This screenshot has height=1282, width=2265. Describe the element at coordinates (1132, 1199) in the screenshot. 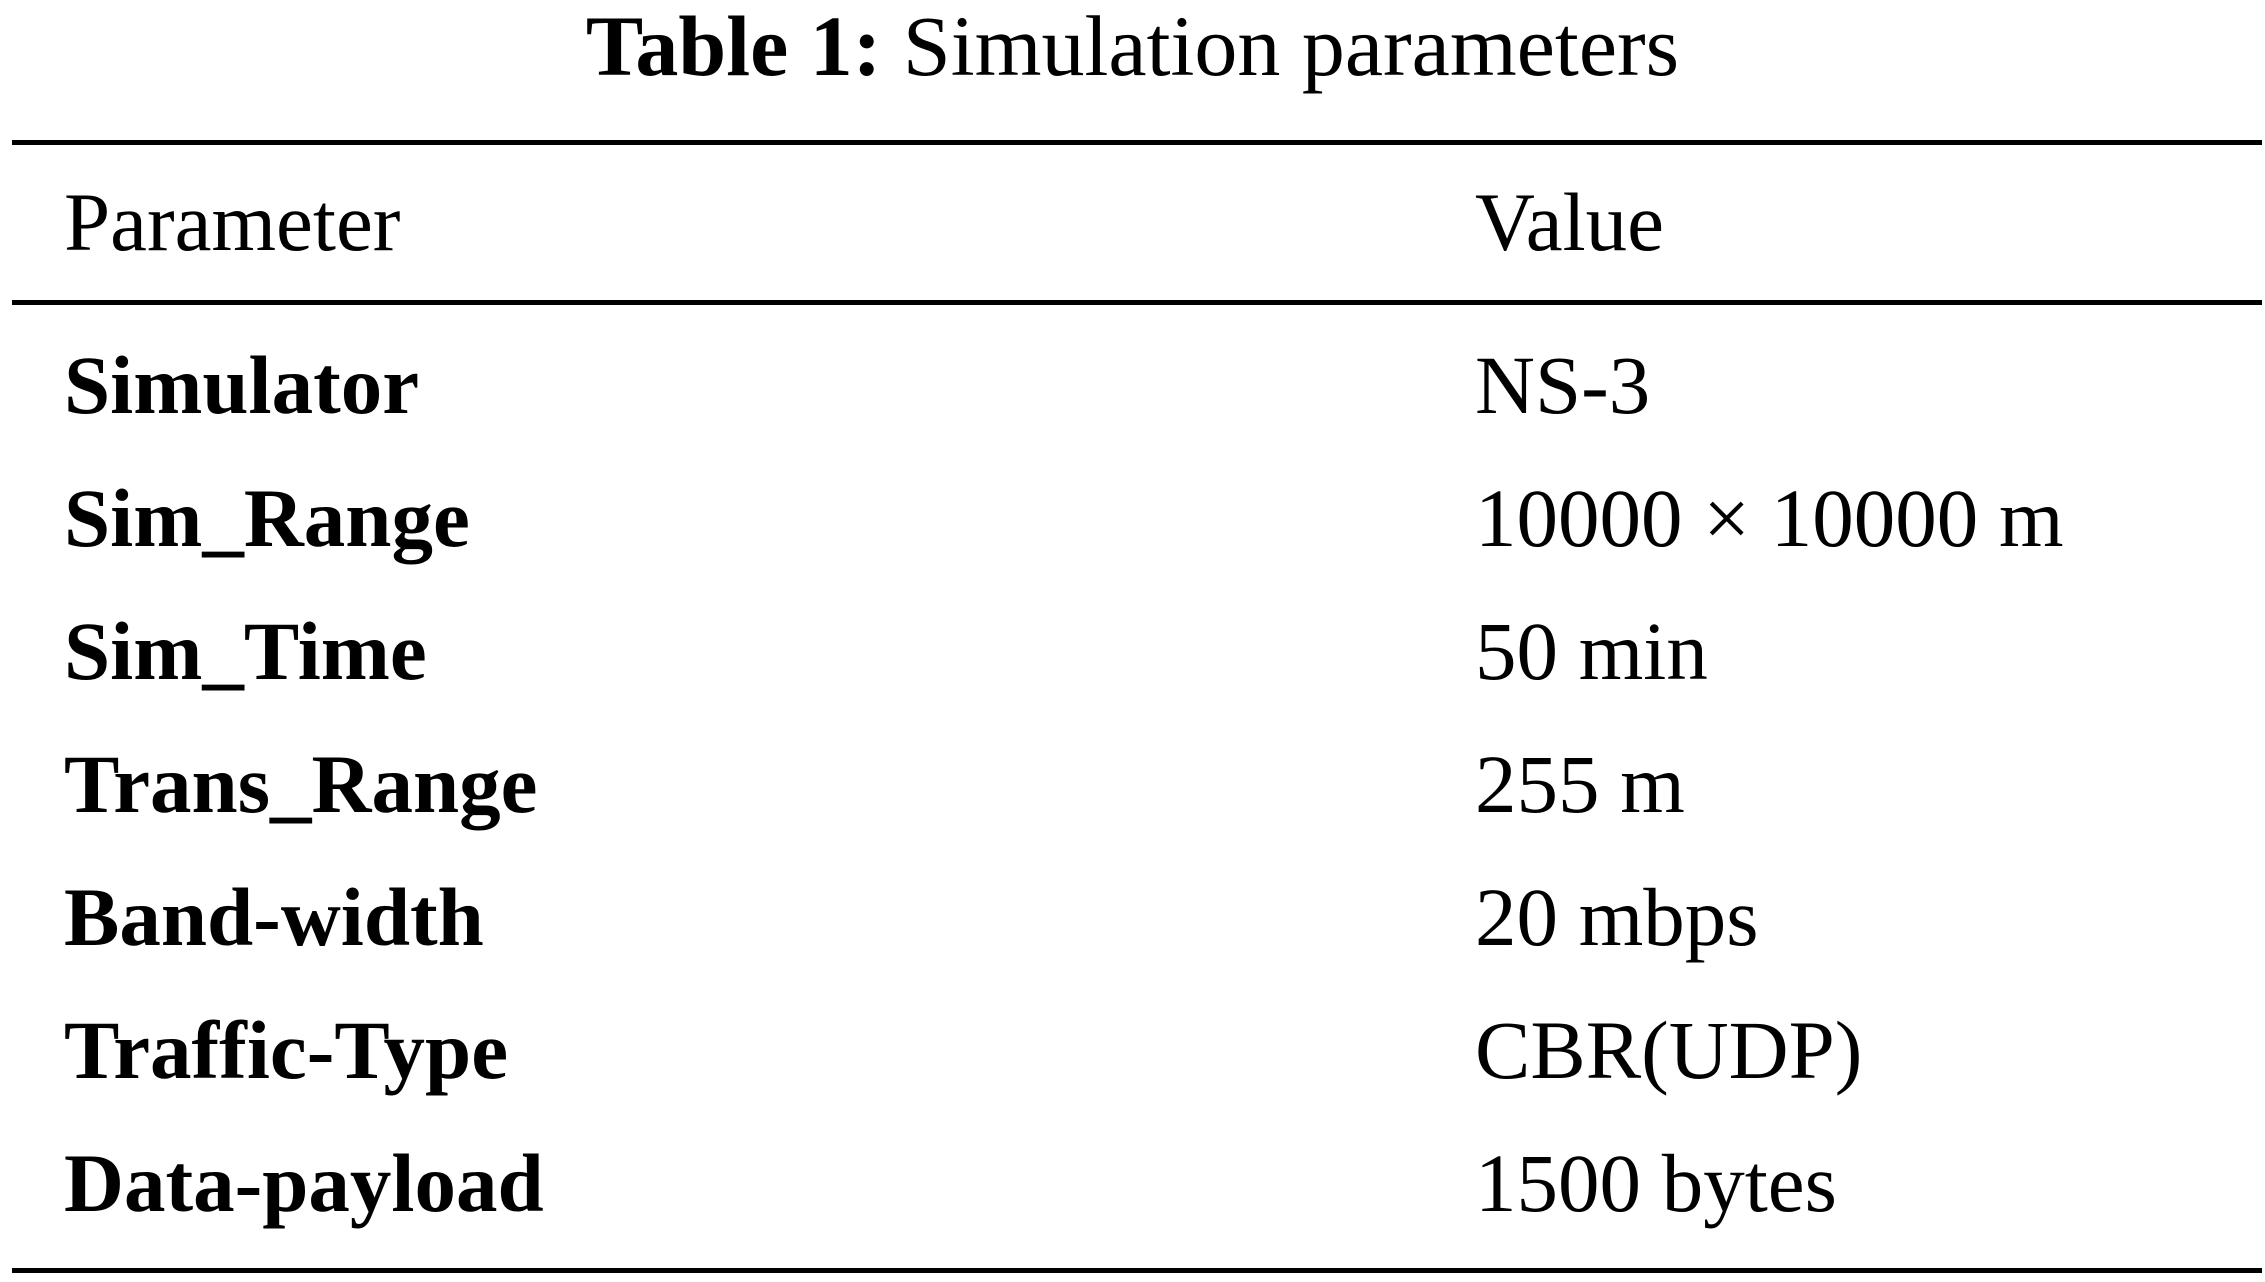

I see `table-row: Data-payload 1500 bytes` at that location.